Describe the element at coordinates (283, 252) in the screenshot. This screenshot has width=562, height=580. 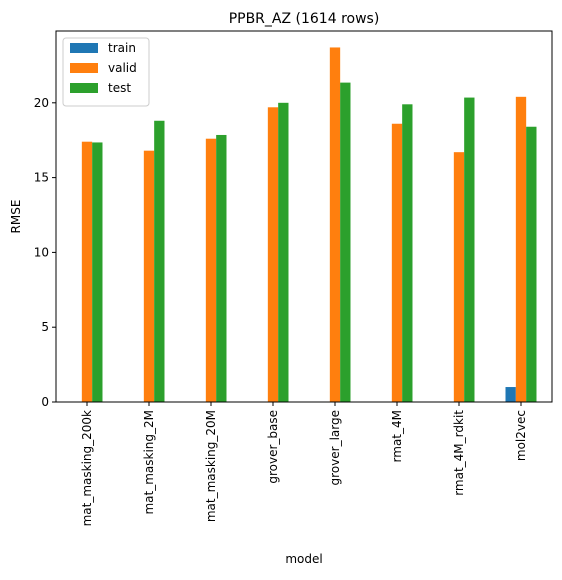
I see `bar-test-grover_base` at that location.